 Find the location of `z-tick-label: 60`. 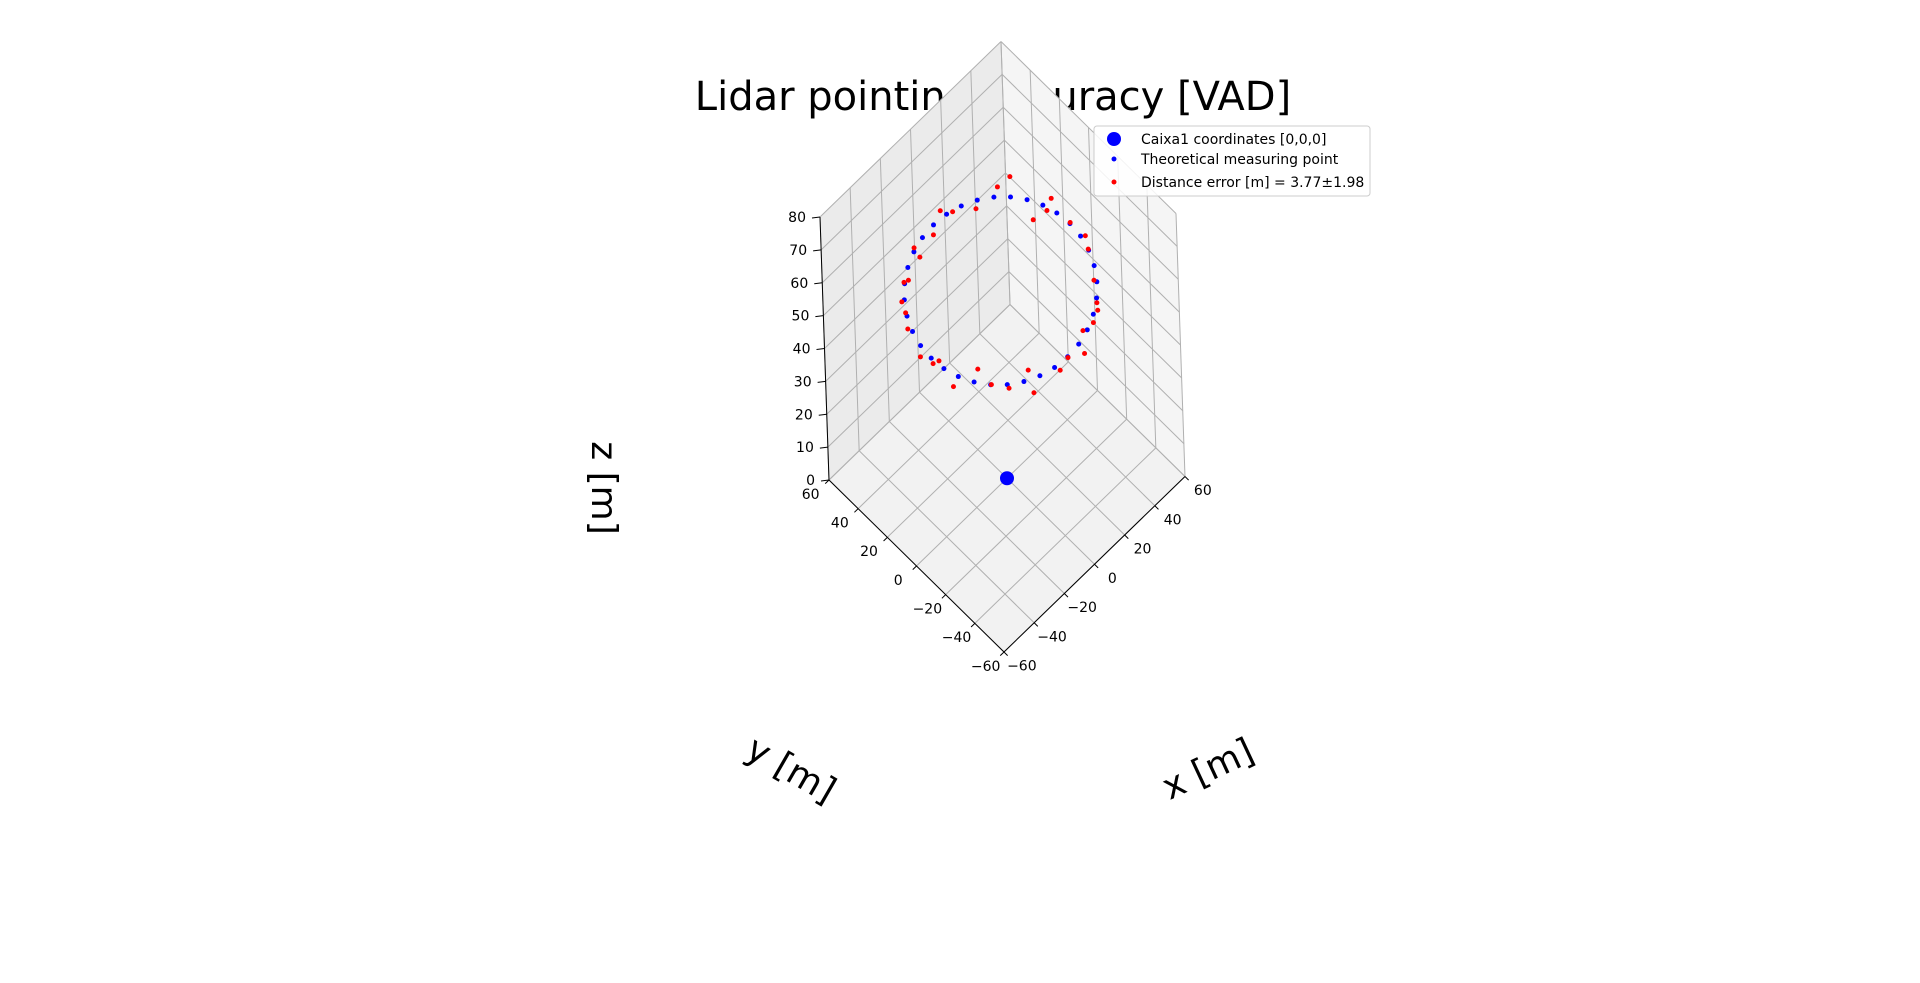

z-tick-label: 60 is located at coordinates (799, 284).